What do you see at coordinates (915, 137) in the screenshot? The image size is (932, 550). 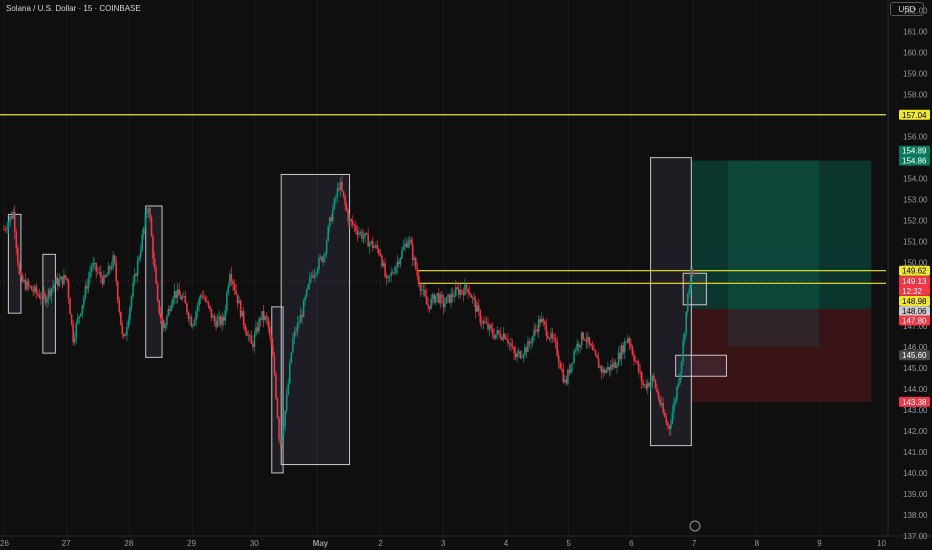 I see `y-tick-label: 156.00` at bounding box center [915, 137].